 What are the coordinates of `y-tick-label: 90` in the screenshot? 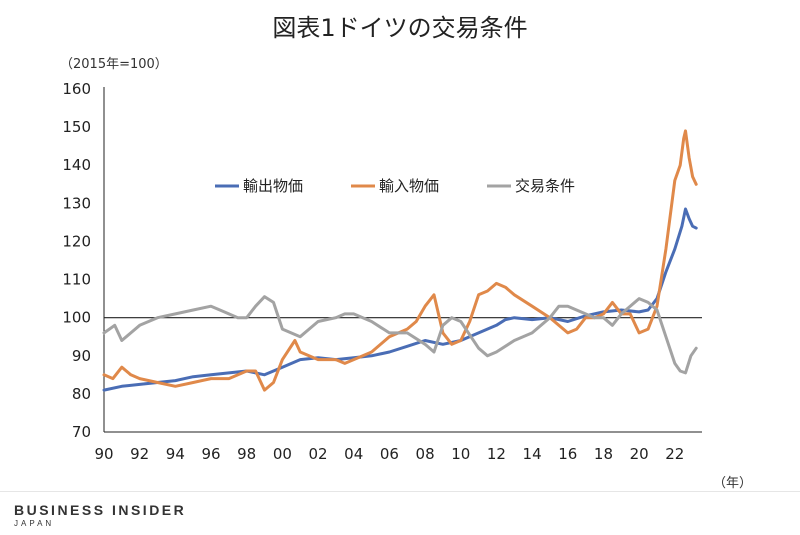 It's located at (81, 356).